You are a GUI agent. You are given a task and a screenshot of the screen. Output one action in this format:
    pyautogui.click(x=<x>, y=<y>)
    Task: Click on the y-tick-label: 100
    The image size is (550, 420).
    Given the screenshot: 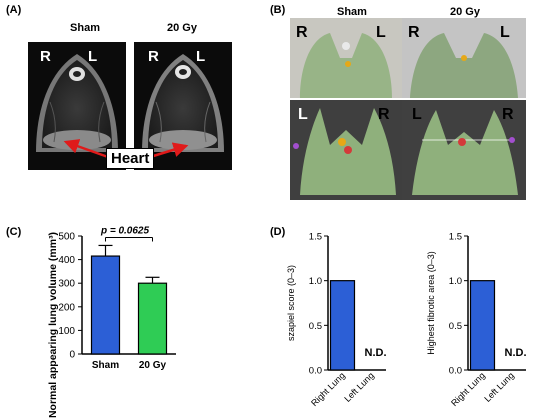 What is the action you would take?
    pyautogui.click(x=66, y=331)
    